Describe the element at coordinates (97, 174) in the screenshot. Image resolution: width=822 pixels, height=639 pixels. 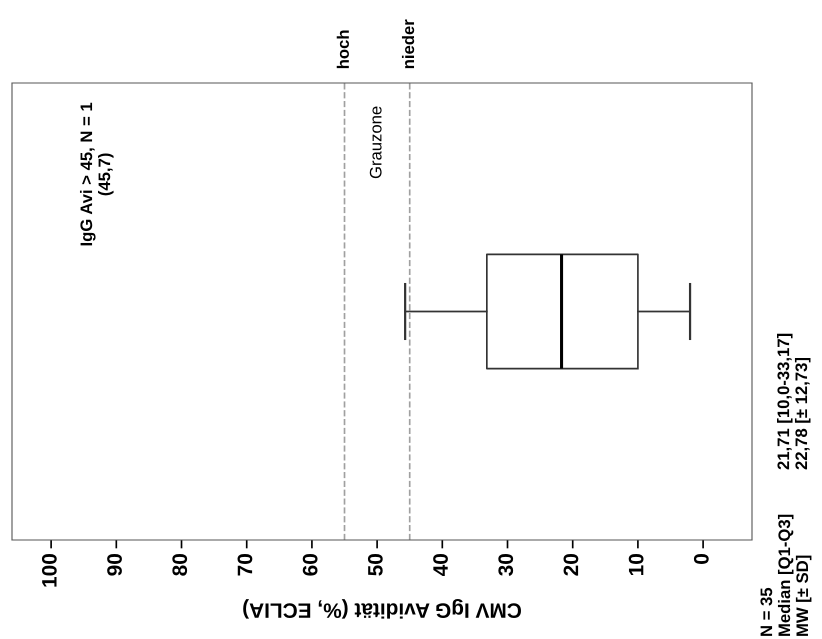
I see `annotation: IgG Avi > 45, N = 1 (45,7)` at that location.